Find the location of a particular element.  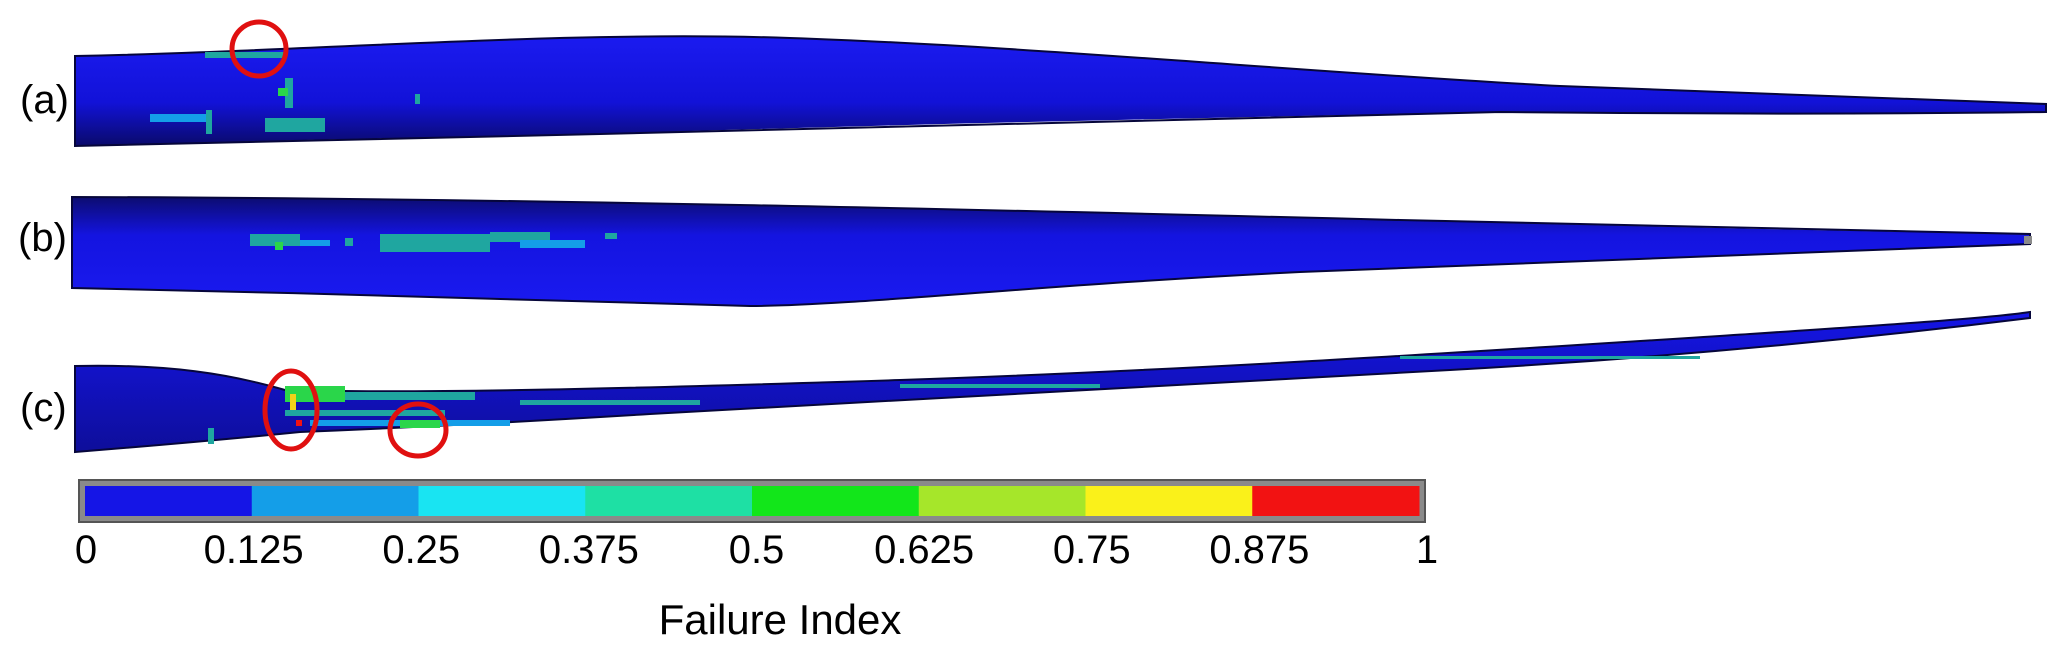

colorbar-tick-label: 1 is located at coordinates (1427, 550).